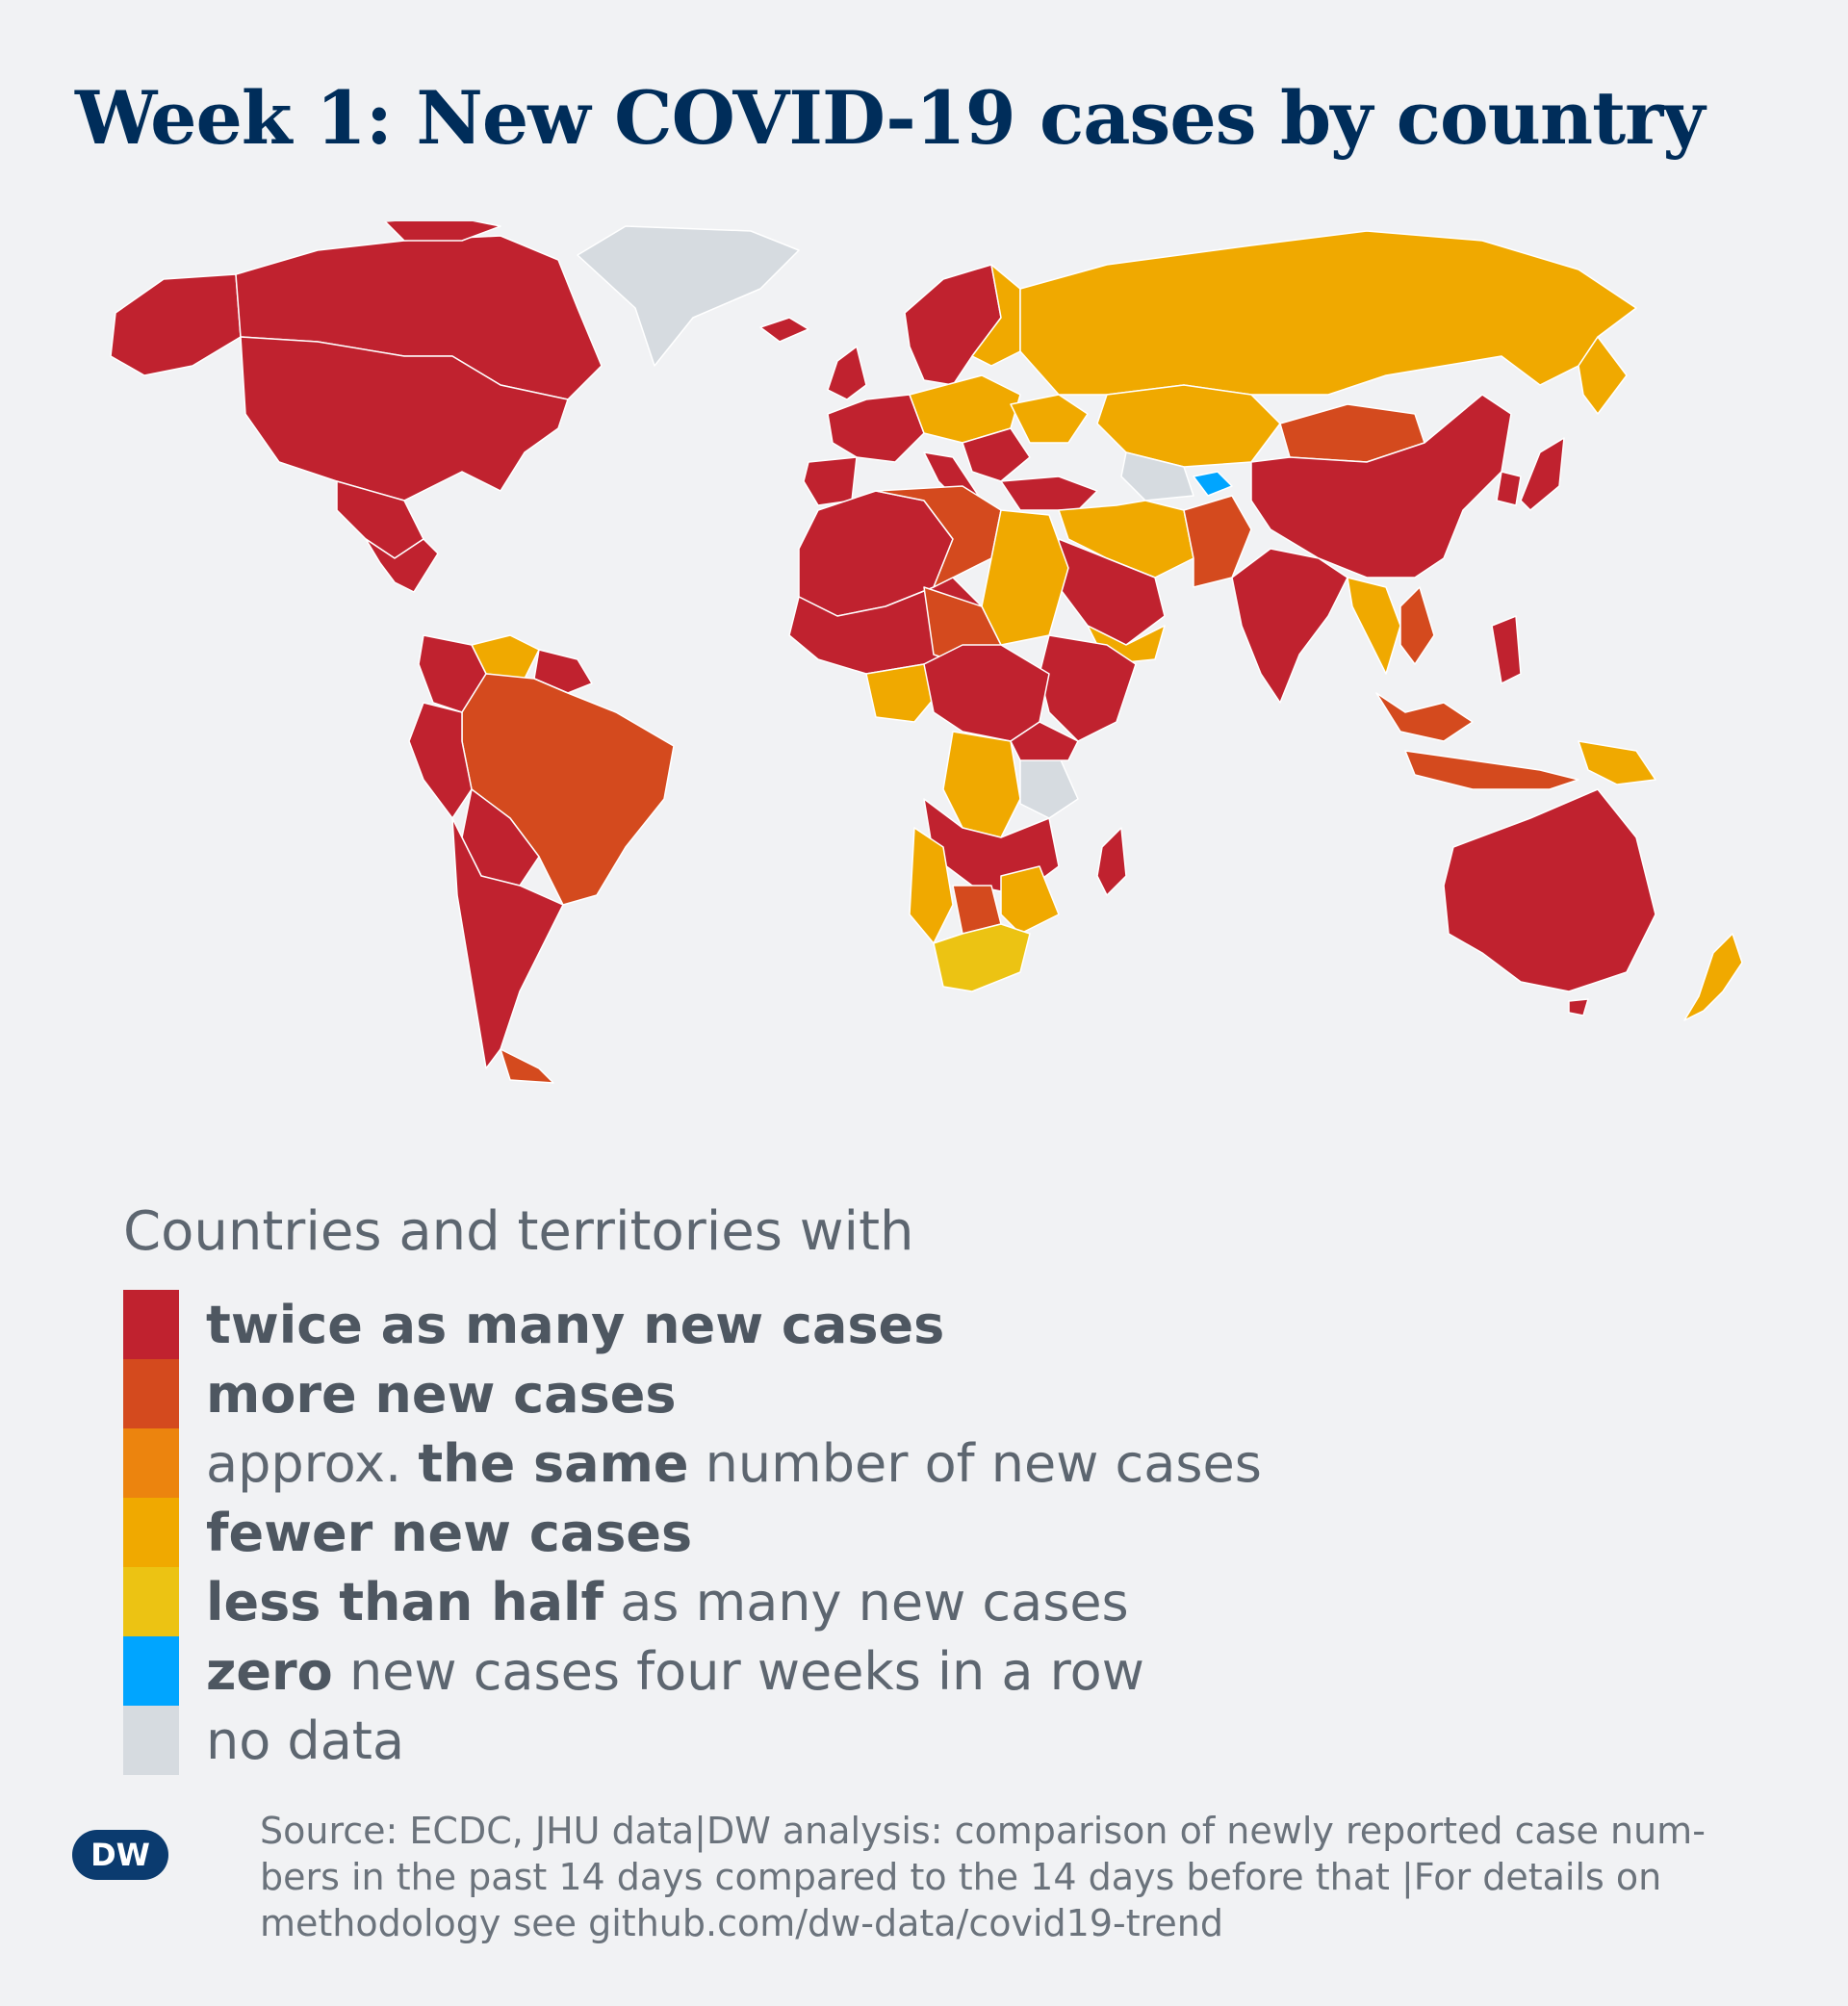  What do you see at coordinates (1509, 488) in the screenshot?
I see `region-korea` at bounding box center [1509, 488].